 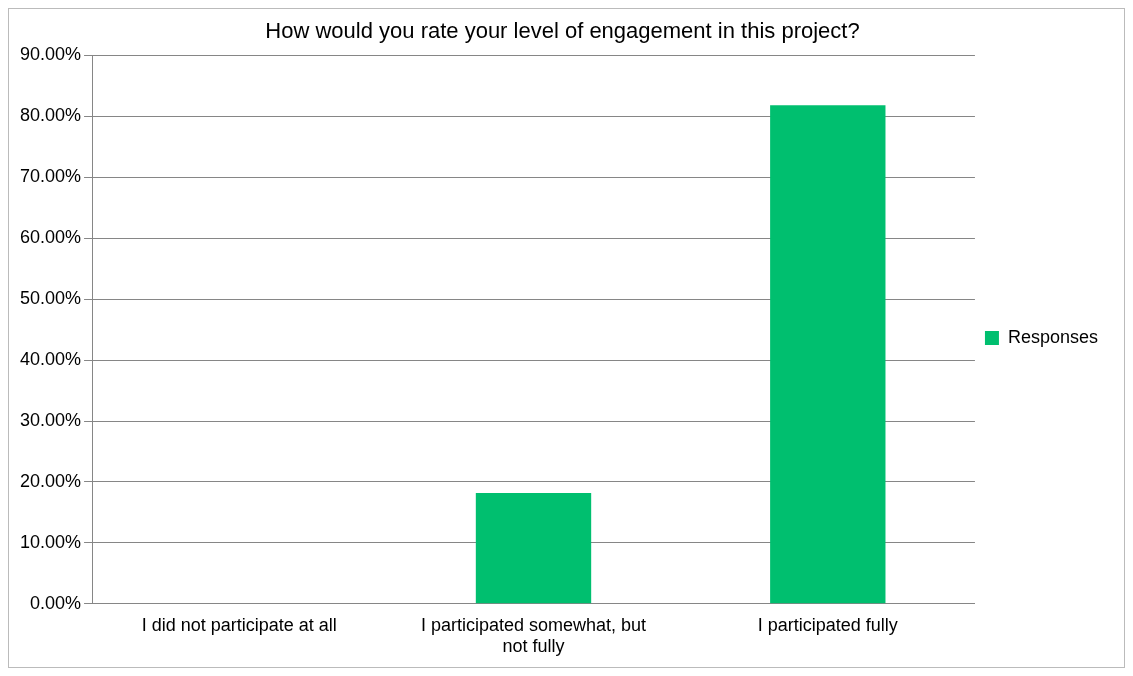 What do you see at coordinates (50, 54) in the screenshot?
I see `y-tick-label: 90.00%` at bounding box center [50, 54].